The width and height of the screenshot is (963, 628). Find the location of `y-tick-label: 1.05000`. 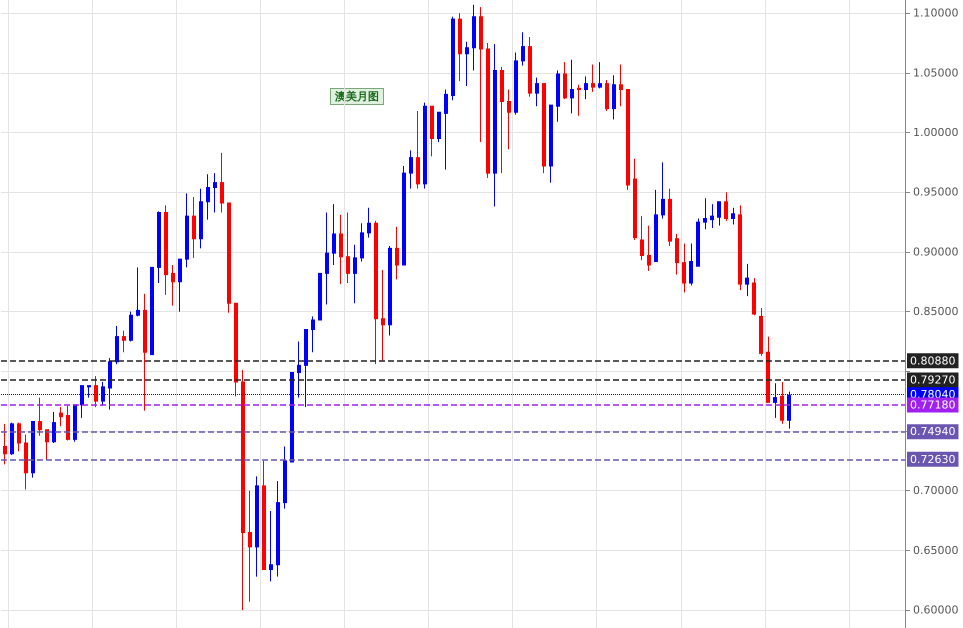

y-tick-label: 1.05000 is located at coordinates (935, 73).